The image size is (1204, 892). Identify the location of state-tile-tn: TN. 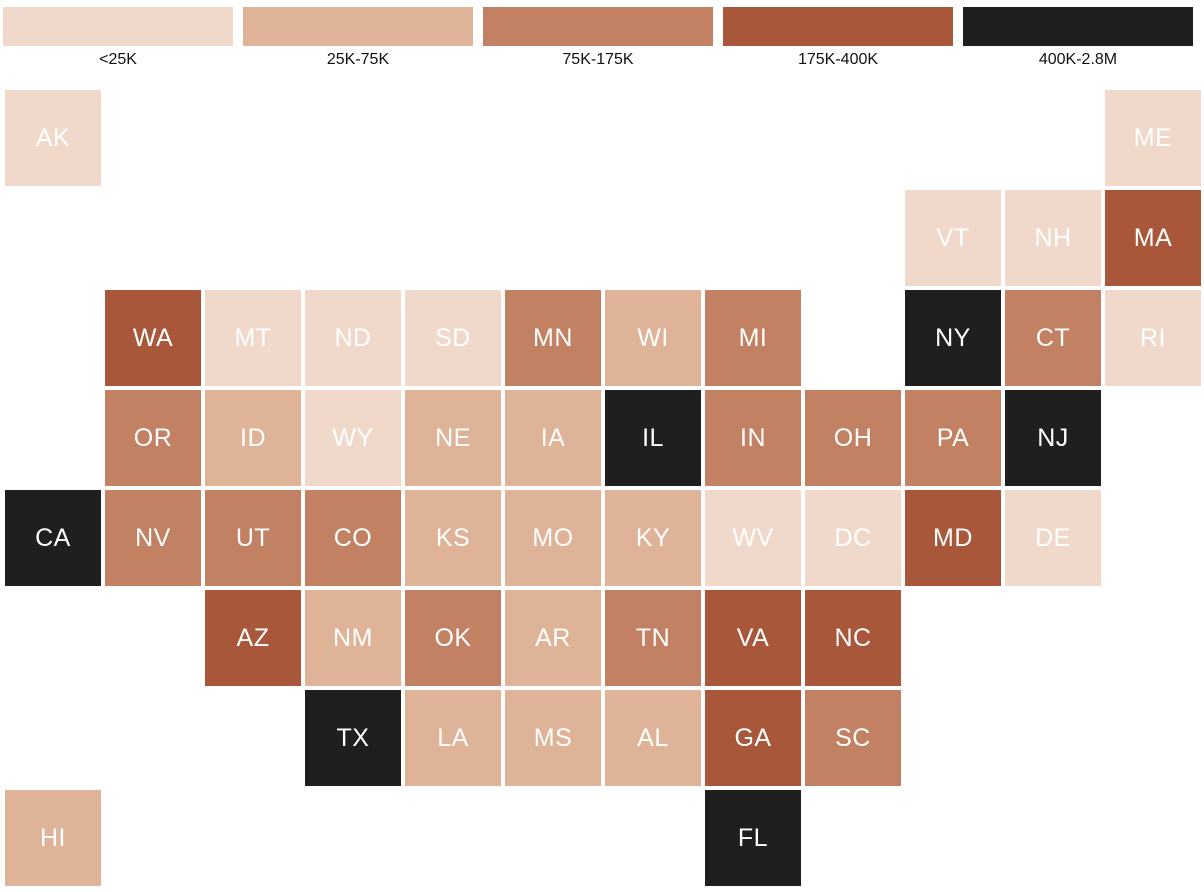
(653, 638).